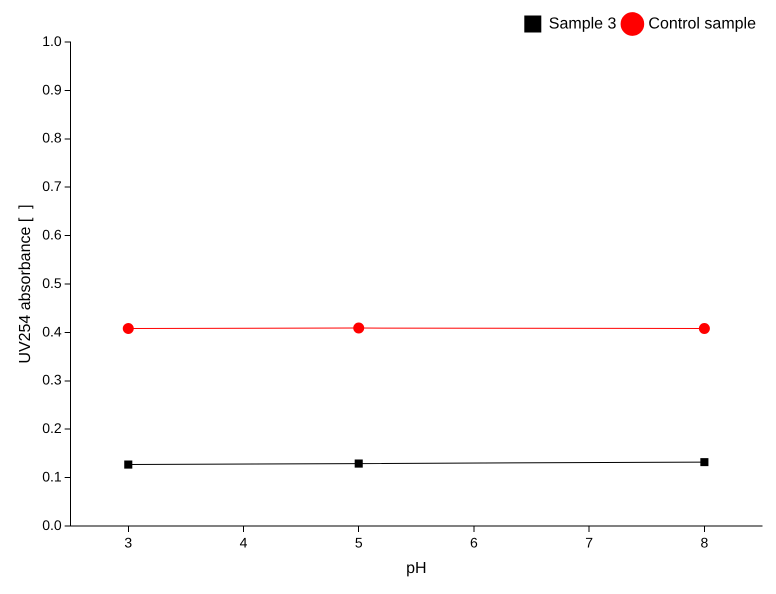 This screenshot has height=594, width=776. I want to click on y-tick-label: 0.3, so click(52, 380).